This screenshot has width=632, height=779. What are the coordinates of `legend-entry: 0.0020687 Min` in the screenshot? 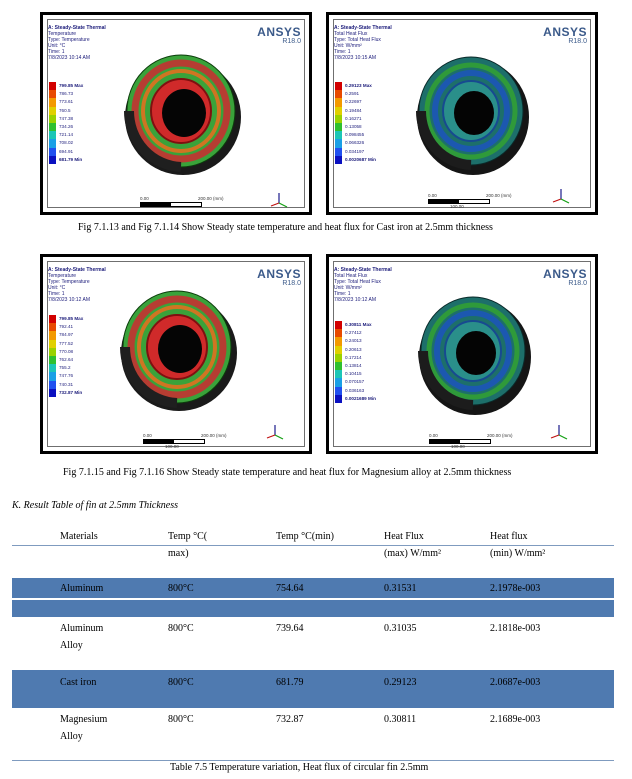 It's located at (355, 159).